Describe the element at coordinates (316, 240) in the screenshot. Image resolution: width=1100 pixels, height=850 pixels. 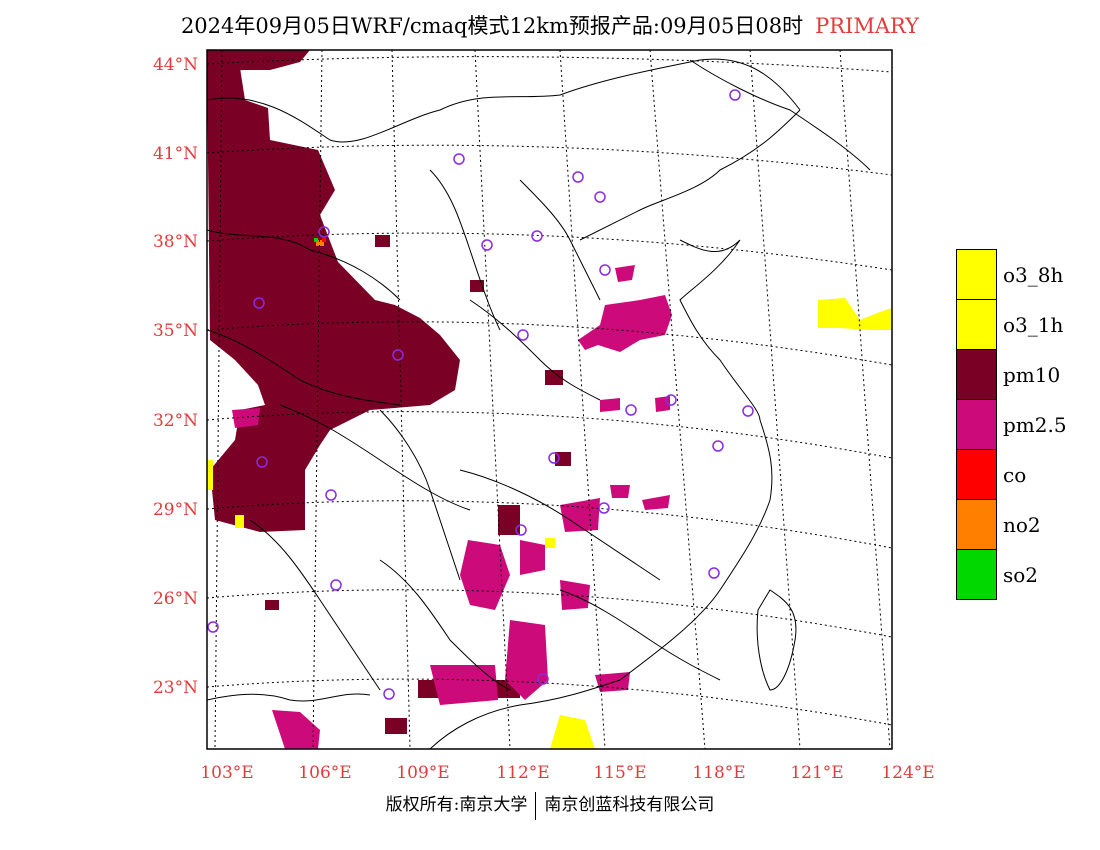
I see `so2-patch` at that location.